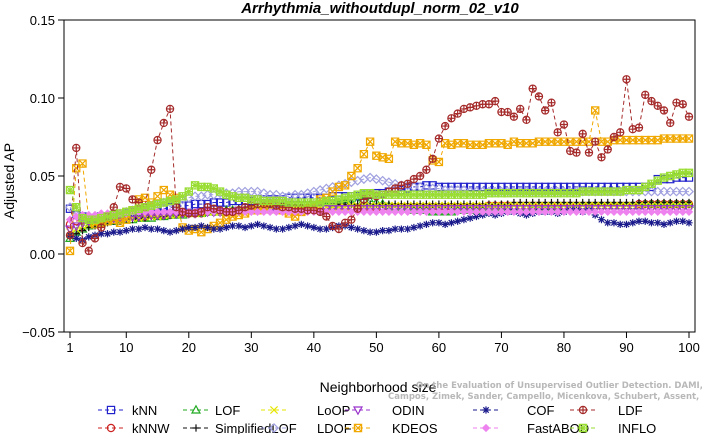 The height and width of the screenshot is (434, 702). What do you see at coordinates (531, 427) in the screenshot?
I see `legend-item-fastabod: FastABOD` at bounding box center [531, 427].